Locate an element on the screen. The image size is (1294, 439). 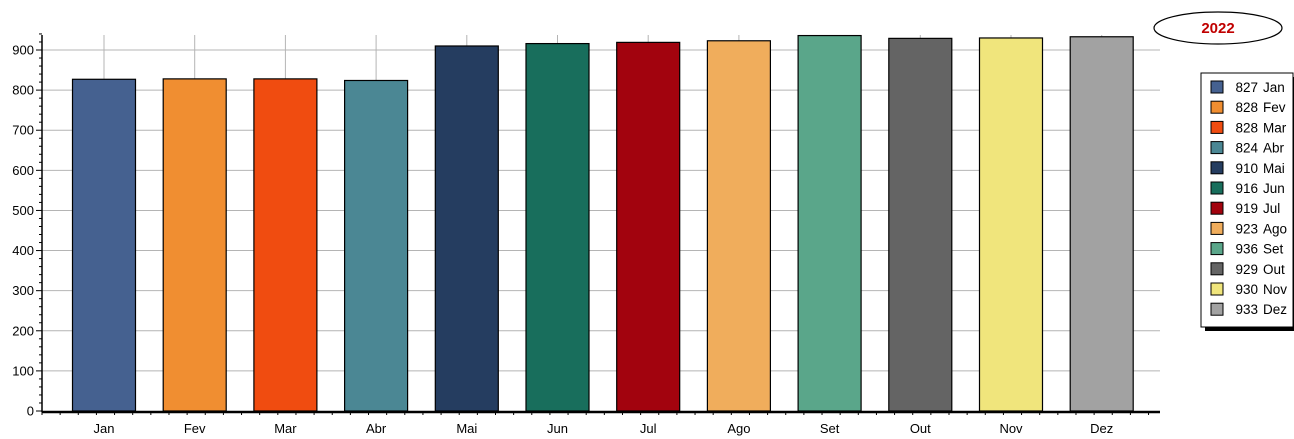
bar-jun is located at coordinates (557, 227).